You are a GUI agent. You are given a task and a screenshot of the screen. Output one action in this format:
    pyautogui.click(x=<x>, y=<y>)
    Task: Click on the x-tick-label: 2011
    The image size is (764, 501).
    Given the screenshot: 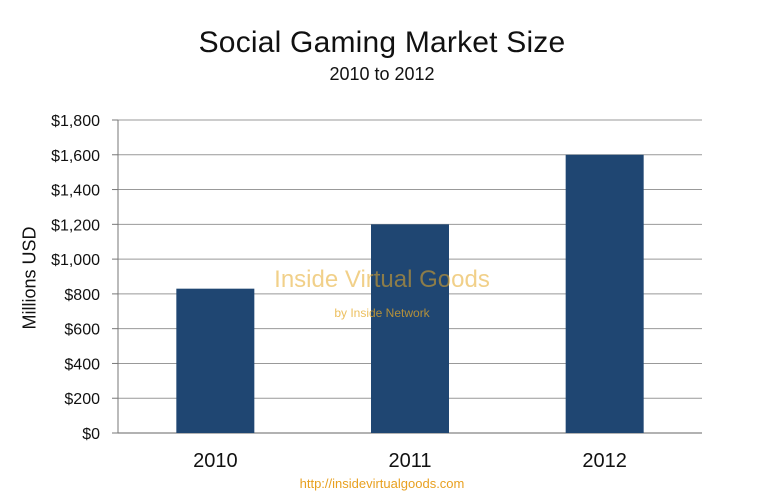 What is the action you would take?
    pyautogui.click(x=409, y=461)
    